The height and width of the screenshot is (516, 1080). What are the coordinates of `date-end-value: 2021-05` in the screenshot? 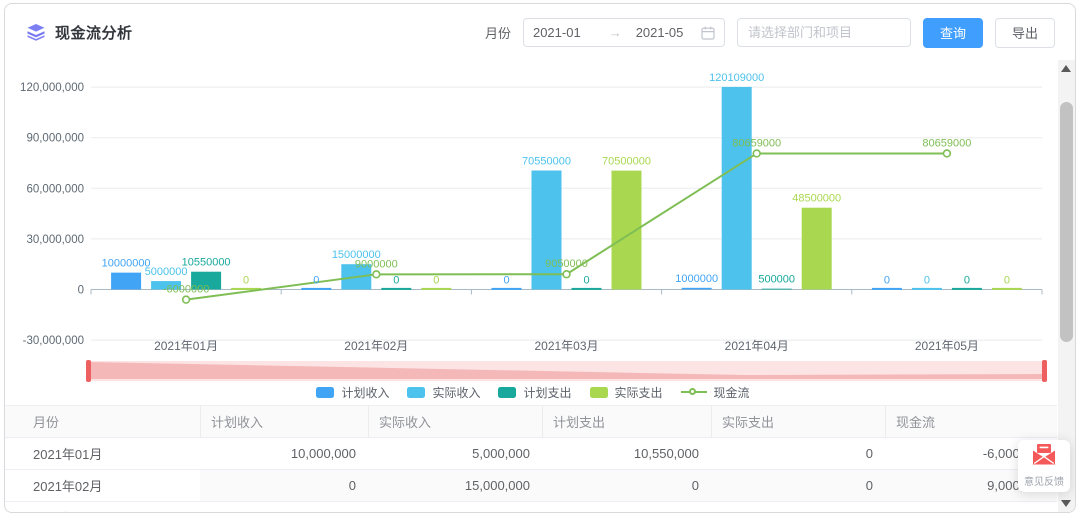 It's located at (659, 32).